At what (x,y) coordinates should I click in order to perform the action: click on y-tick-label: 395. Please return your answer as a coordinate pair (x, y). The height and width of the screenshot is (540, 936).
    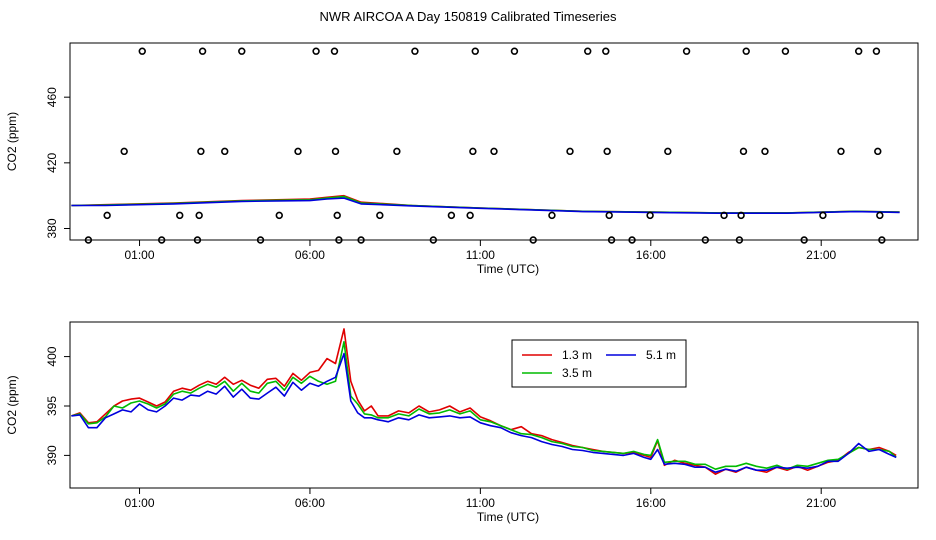
    Looking at the image, I should click on (52, 406).